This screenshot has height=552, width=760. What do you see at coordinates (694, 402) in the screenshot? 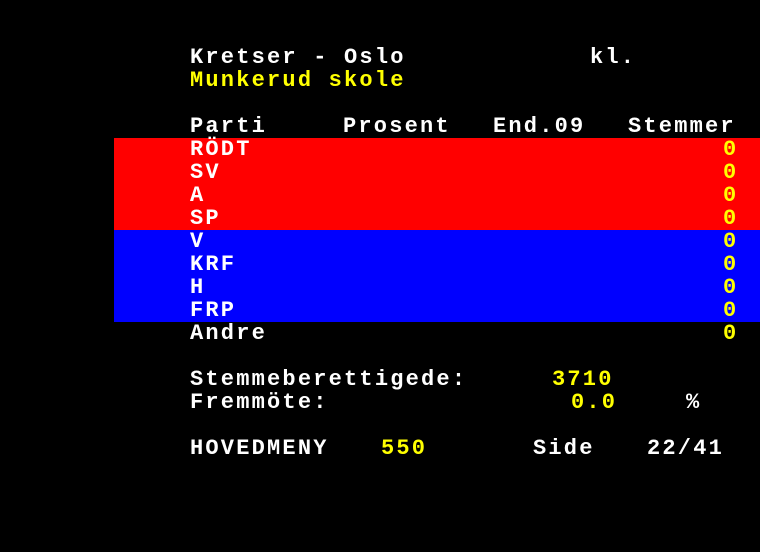
I see `turnout-unit: %` at bounding box center [694, 402].